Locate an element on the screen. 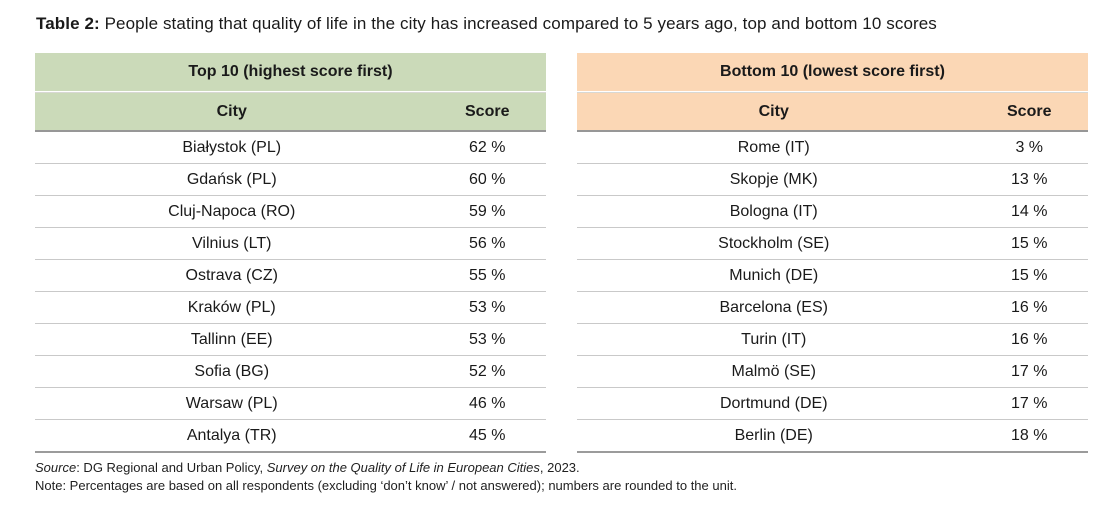 The width and height of the screenshot is (1105, 522). source-end: , 2023. is located at coordinates (559, 467).